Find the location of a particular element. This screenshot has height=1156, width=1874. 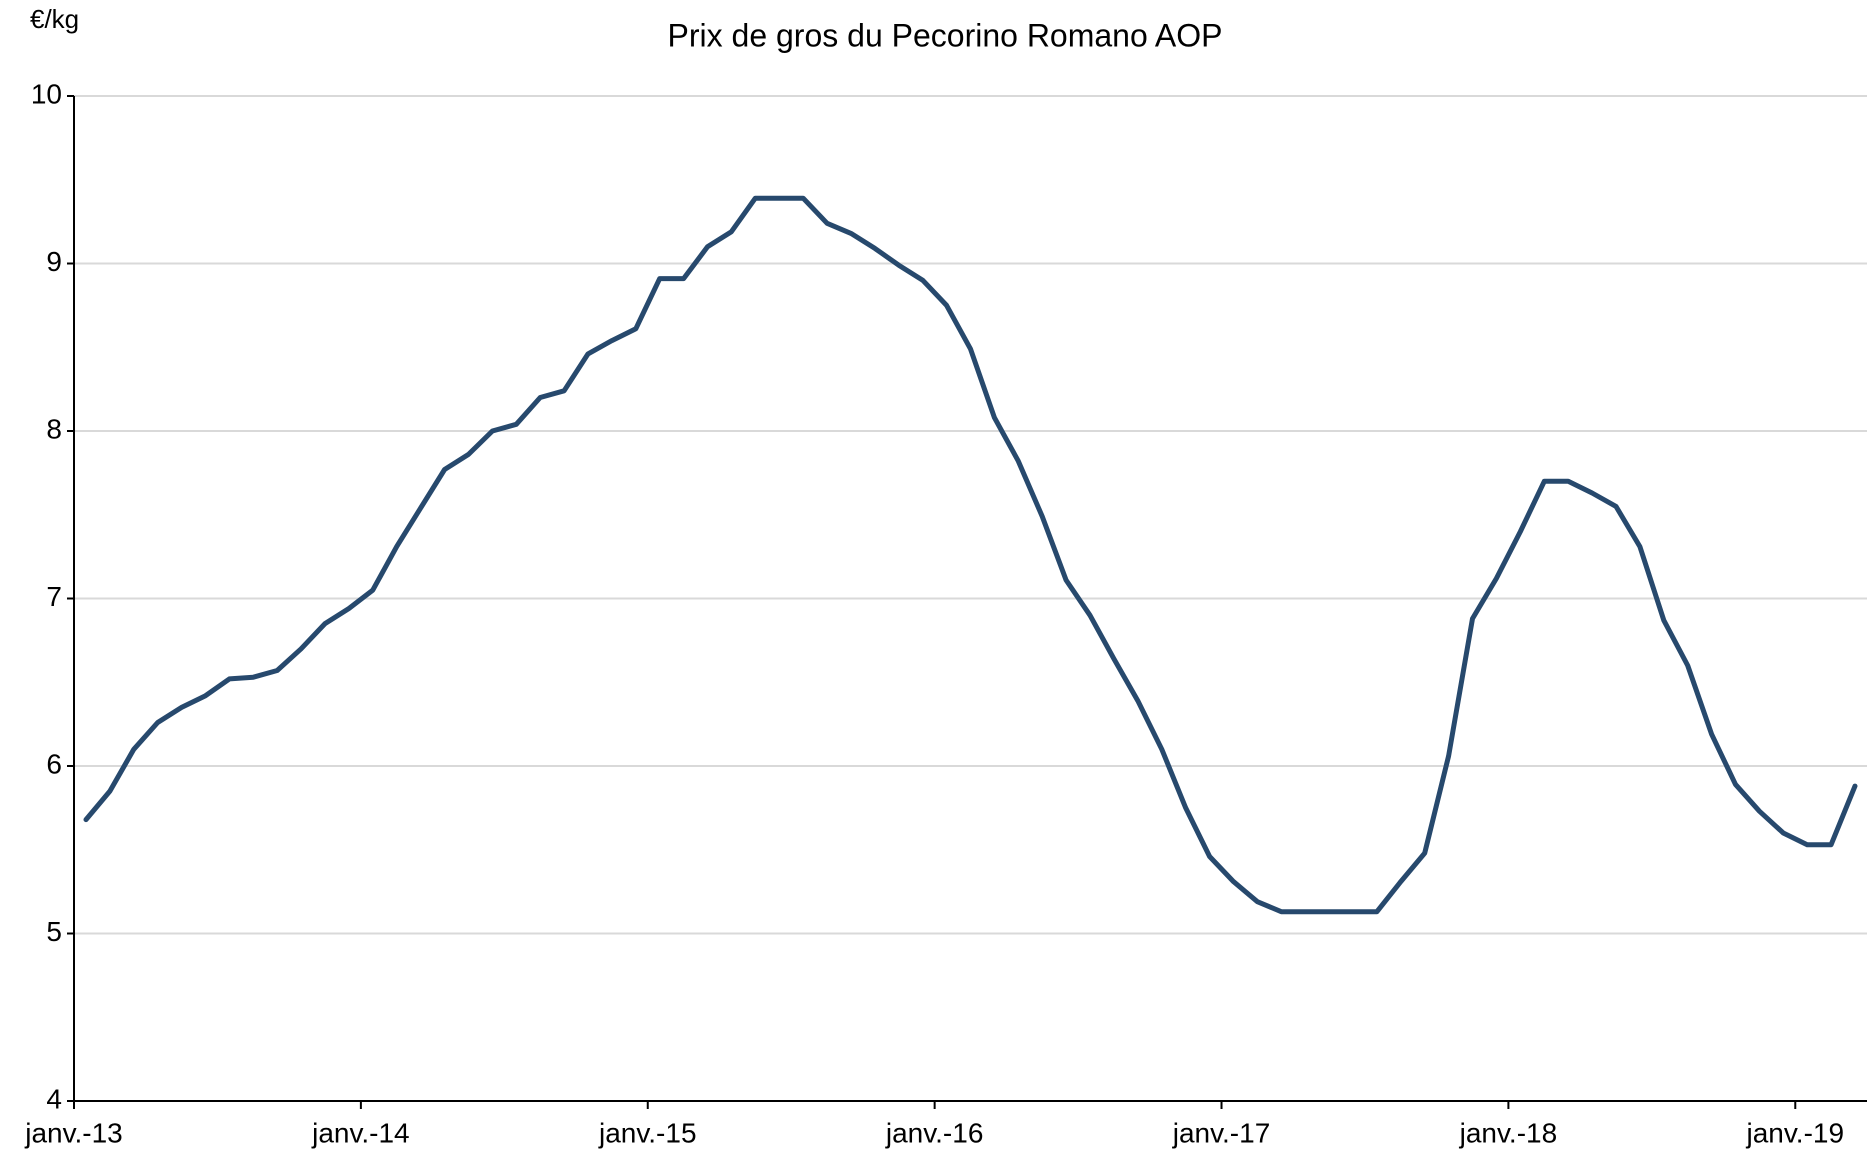

x-tick-label: janv.-14 is located at coordinates (360, 1132).